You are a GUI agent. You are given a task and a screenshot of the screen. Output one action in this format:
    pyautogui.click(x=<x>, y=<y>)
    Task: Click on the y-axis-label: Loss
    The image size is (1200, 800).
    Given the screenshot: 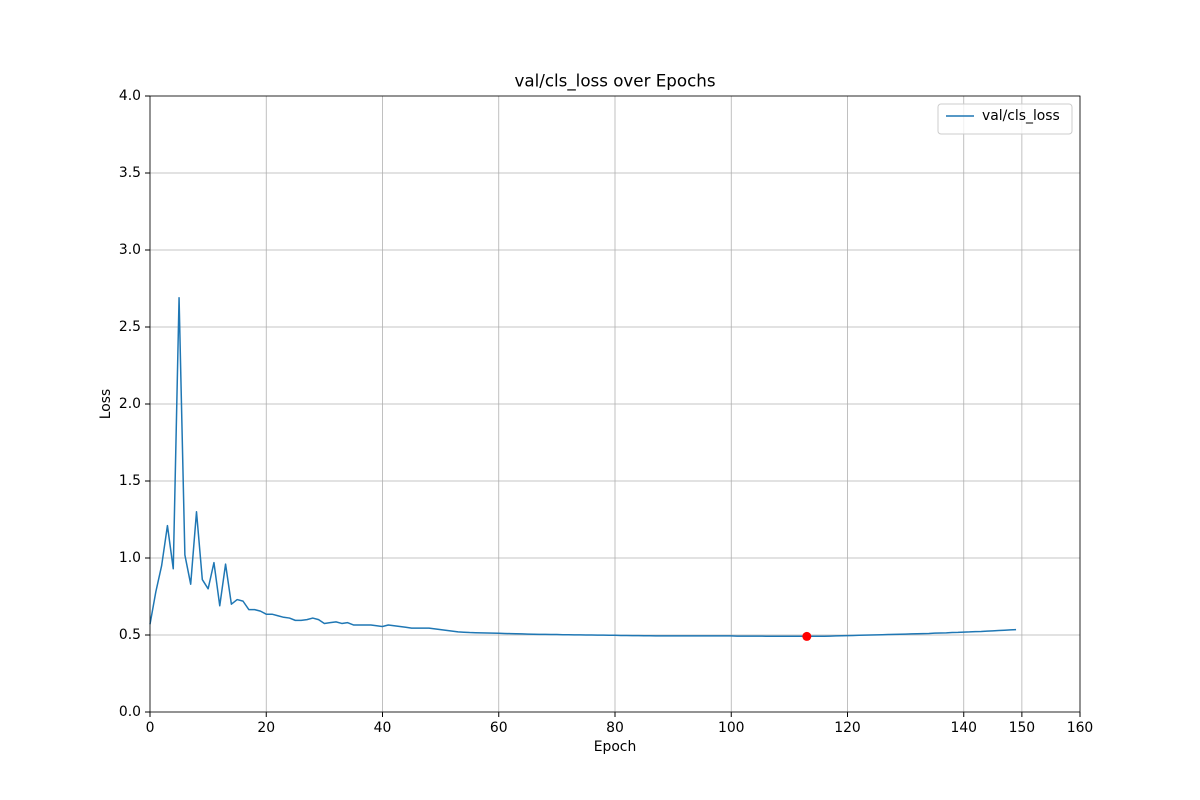 What is the action you would take?
    pyautogui.click(x=106, y=404)
    